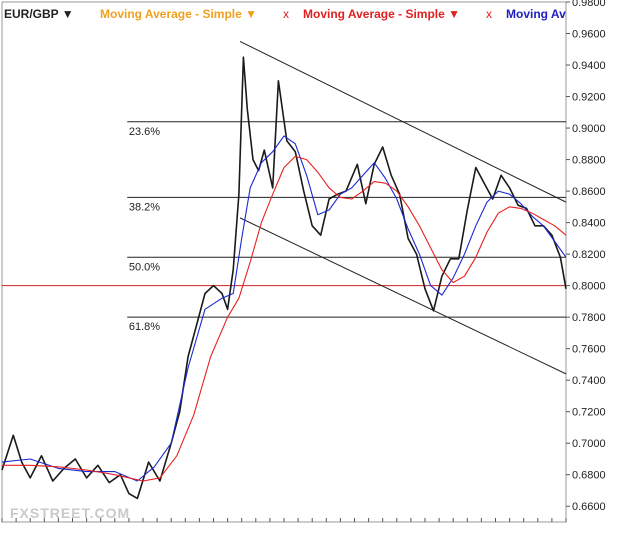  I want to click on y-tick-label-8: 0.8200, so click(589, 255).